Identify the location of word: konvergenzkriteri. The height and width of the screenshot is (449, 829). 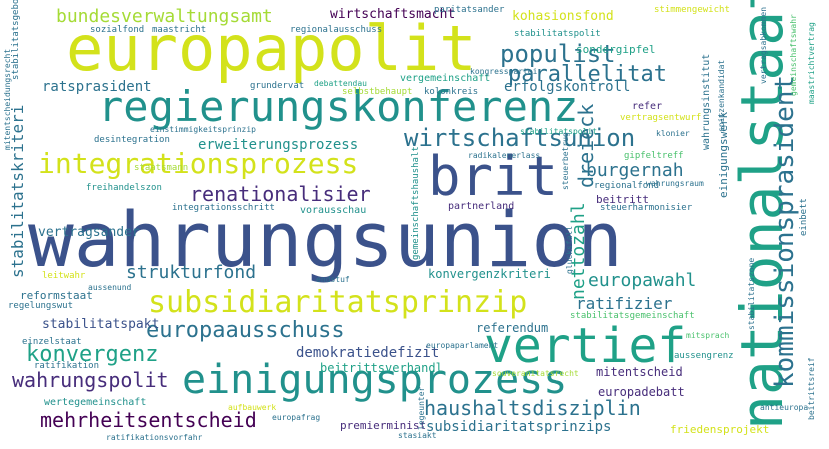
(489, 274).